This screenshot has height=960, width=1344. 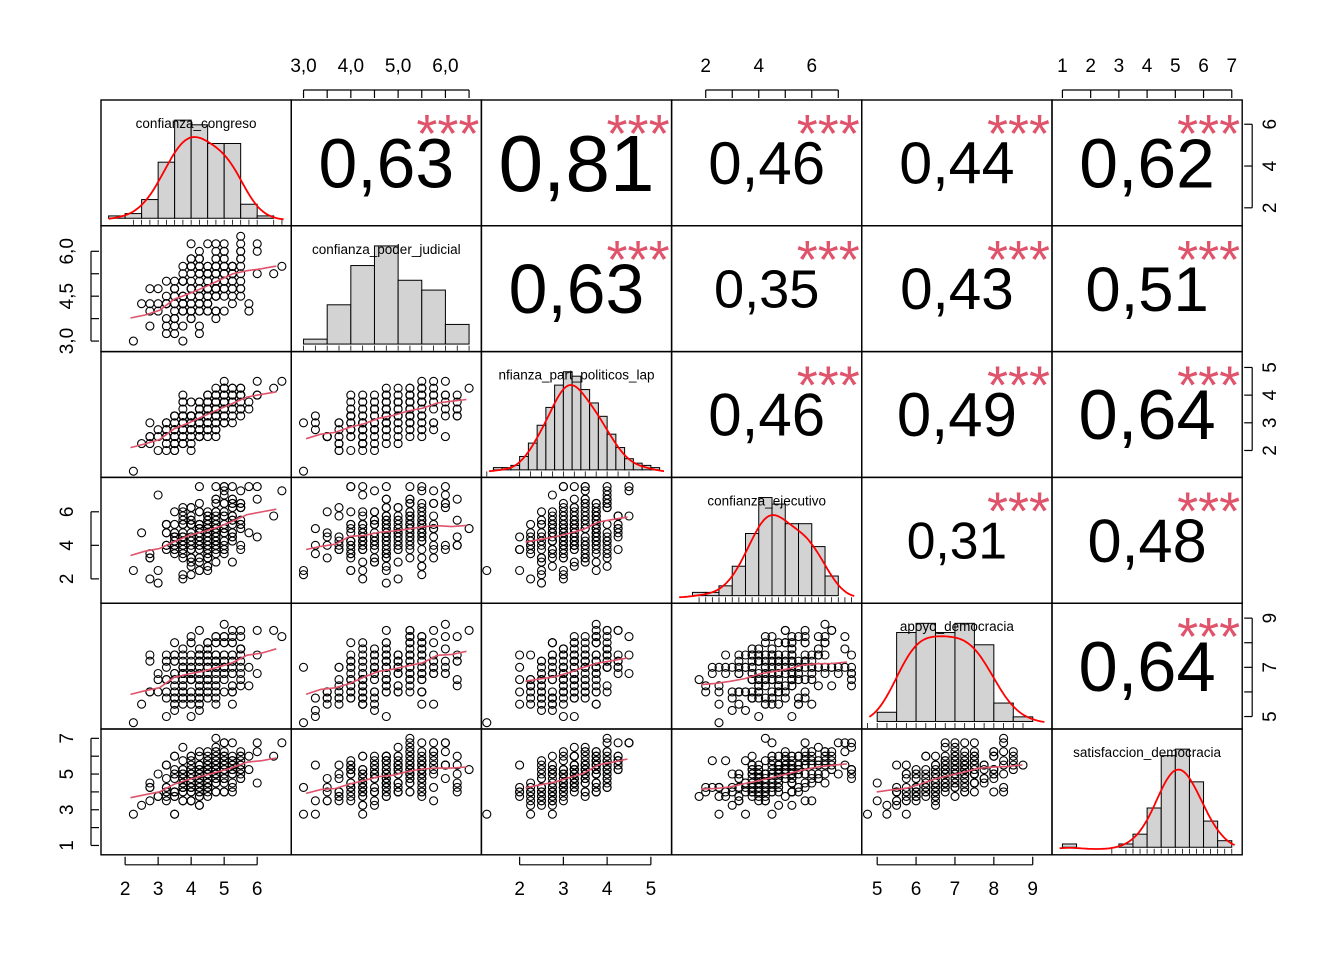 I want to click on tick-label-right-confianza_part_politicos_lap: 4, so click(x=1270, y=394).